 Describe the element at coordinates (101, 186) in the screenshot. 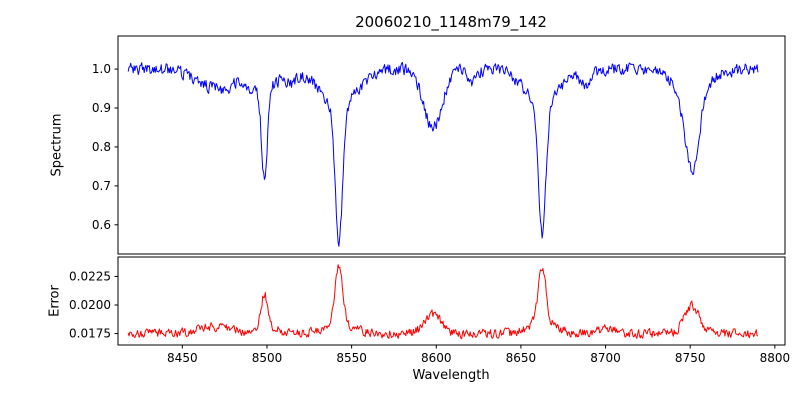

I see `spectrum-ytick-label: 0.7` at that location.